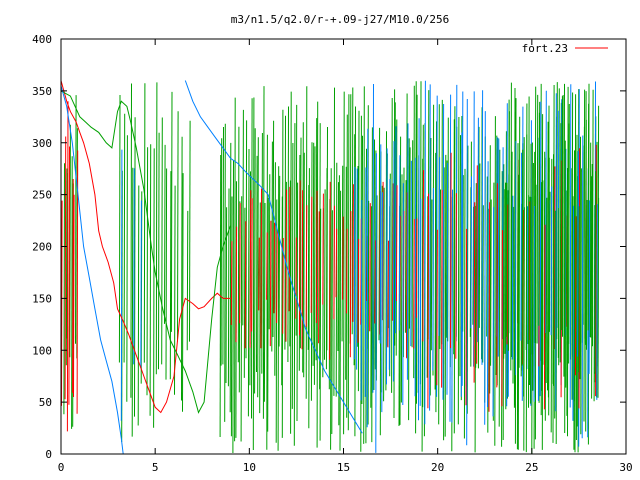 The height and width of the screenshot is (480, 640). Describe the element at coordinates (45, 402) in the screenshot. I see `y-tick-label: 50` at that location.